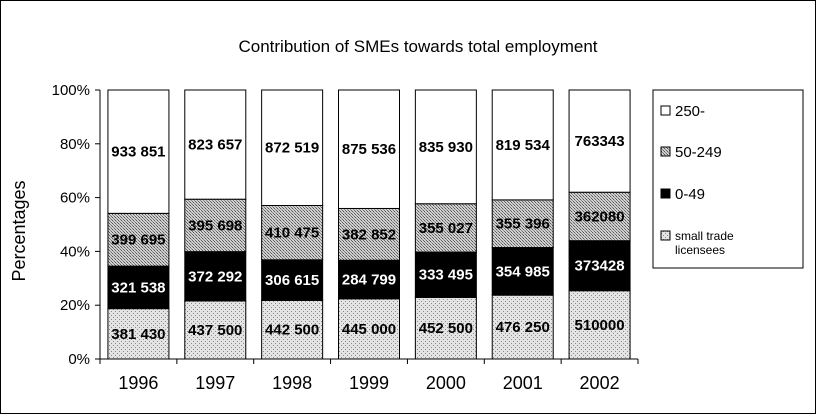 The height and width of the screenshot is (414, 816). What do you see at coordinates (71, 90) in the screenshot?
I see `y-tick-label: 100%` at bounding box center [71, 90].